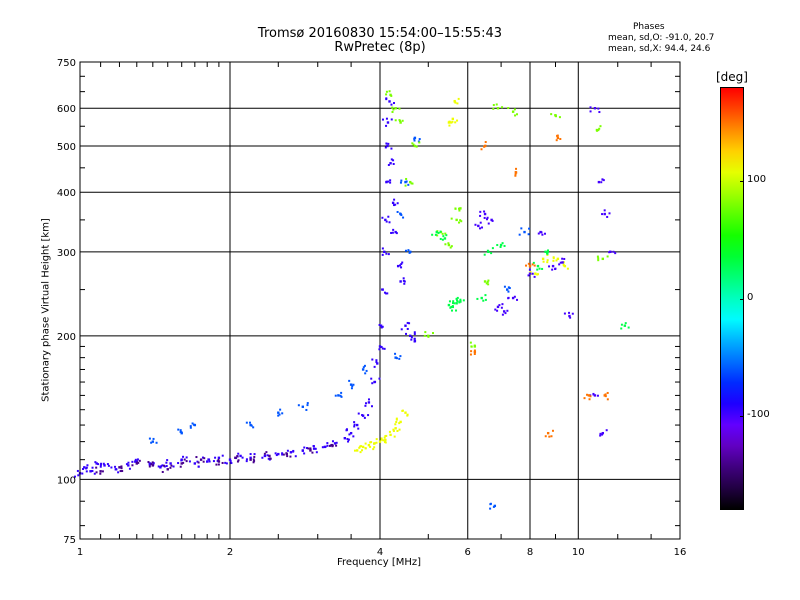  What do you see at coordinates (66, 193) in the screenshot?
I see `y-tick-label: 400` at bounding box center [66, 193].